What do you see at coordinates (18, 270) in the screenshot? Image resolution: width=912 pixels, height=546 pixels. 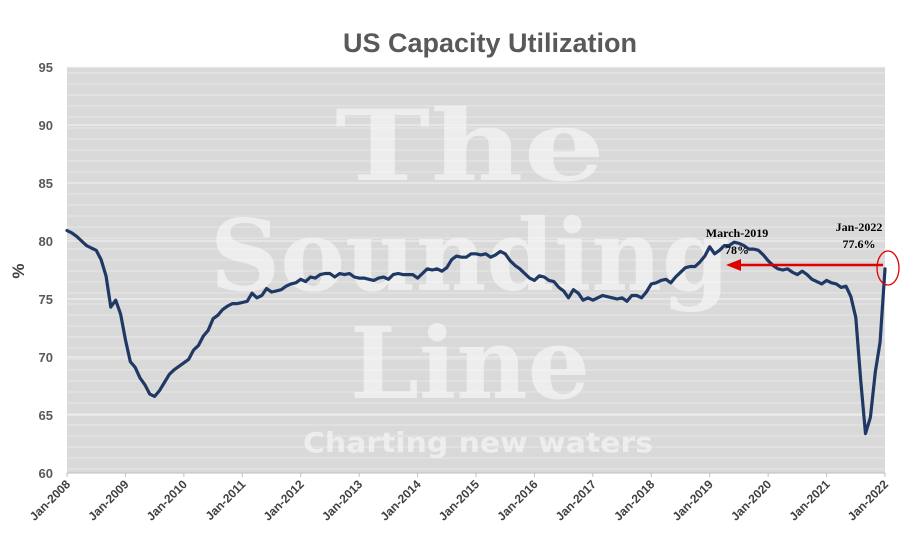 I see `y-axis-label: %` at bounding box center [18, 270].